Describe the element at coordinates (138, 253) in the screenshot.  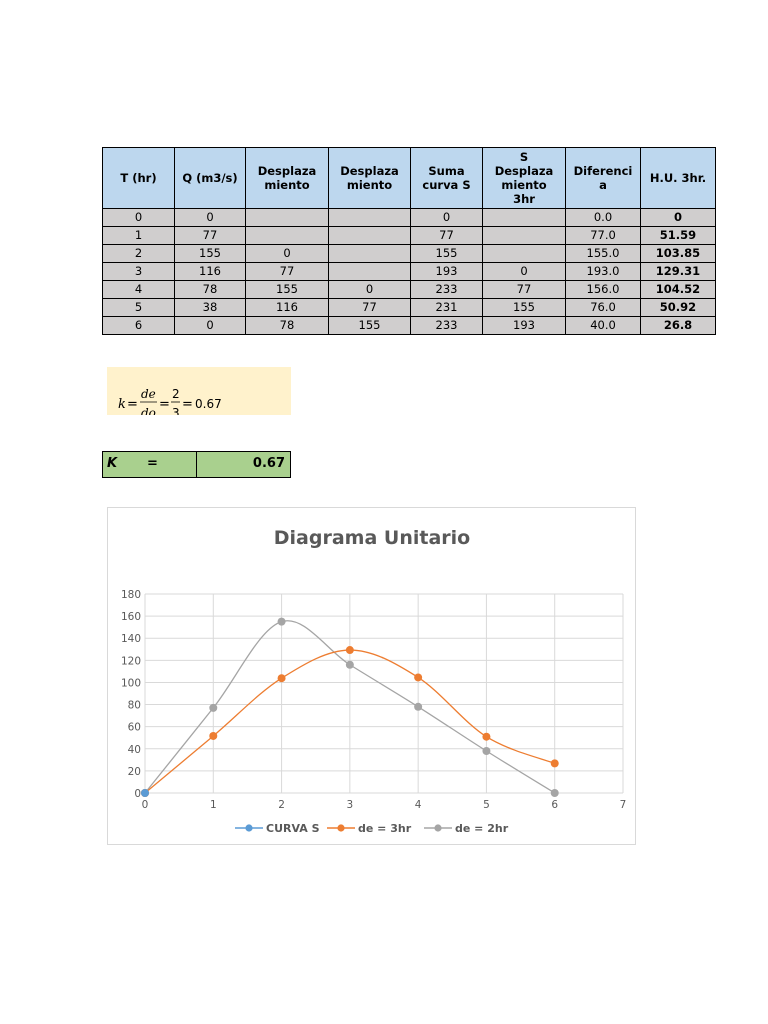
I see `table-cell: 2` at that location.